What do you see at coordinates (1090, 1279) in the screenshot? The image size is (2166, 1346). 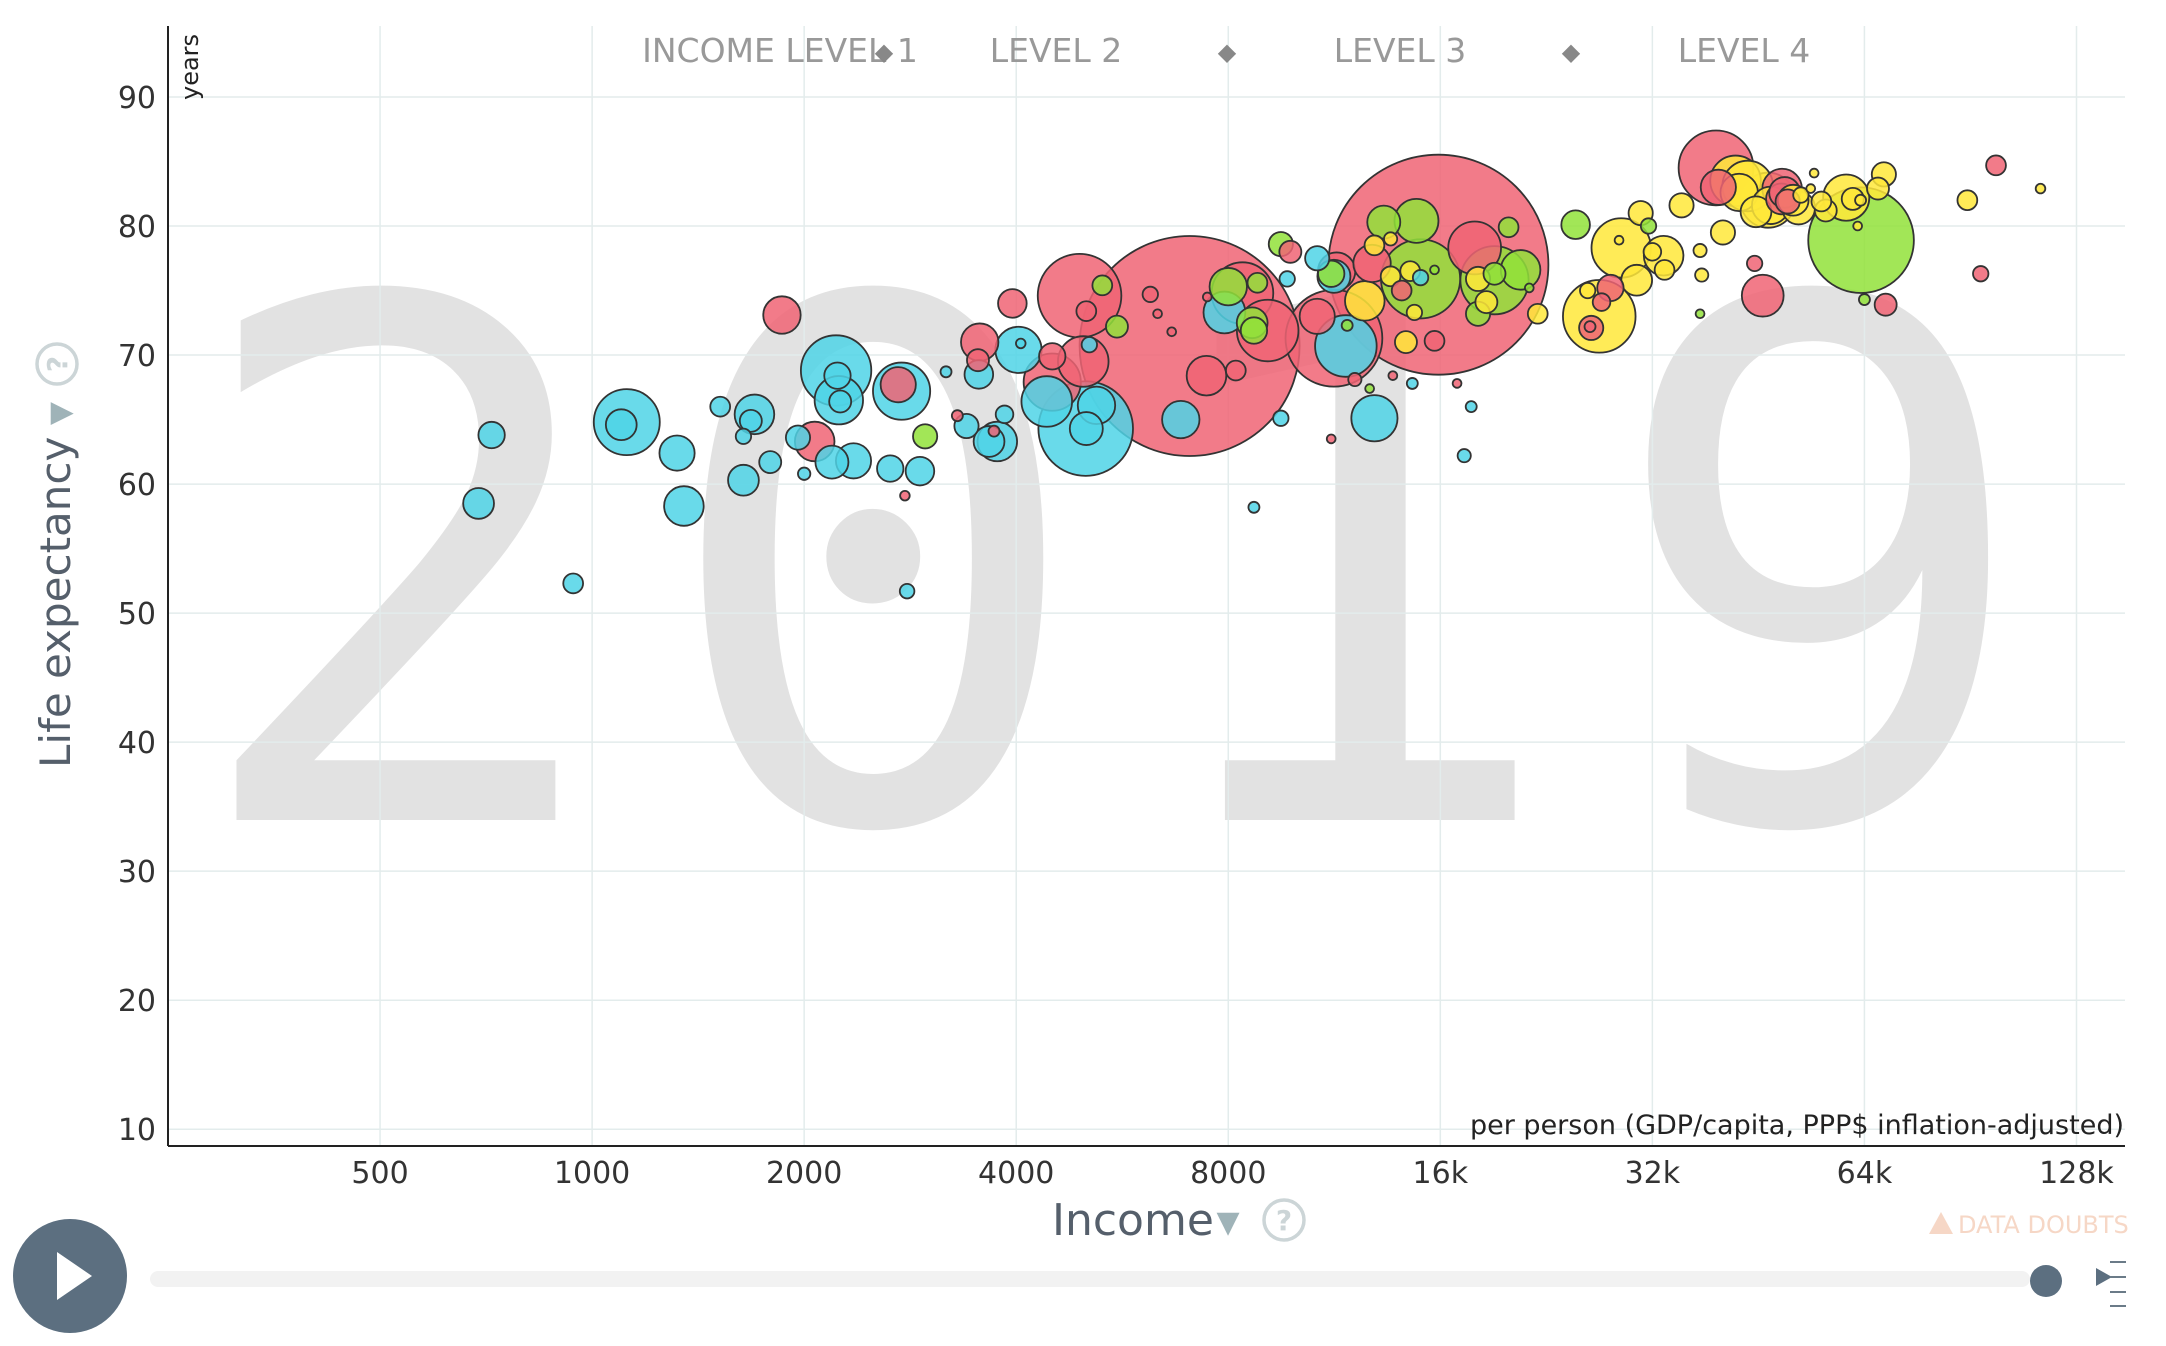 I see `timeslider-track` at bounding box center [1090, 1279].